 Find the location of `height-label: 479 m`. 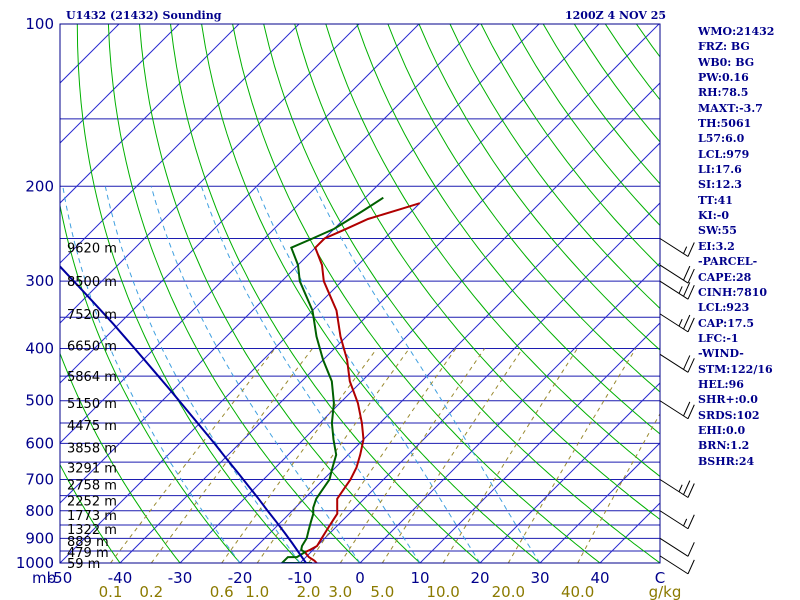

height-label: 479 m is located at coordinates (88, 553).